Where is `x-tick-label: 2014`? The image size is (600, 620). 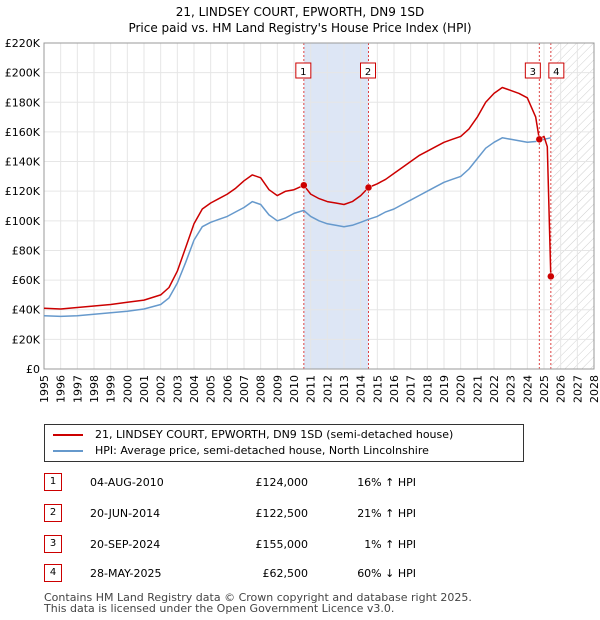
x-tick-label: 2014 is located at coordinates (361, 389).